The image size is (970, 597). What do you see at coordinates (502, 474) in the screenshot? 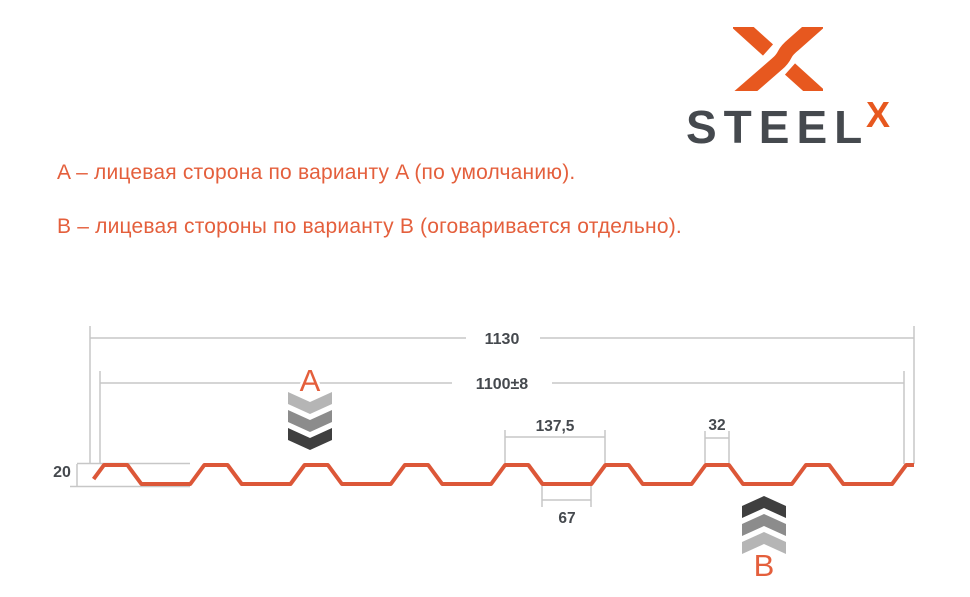
I see `profile-line` at bounding box center [502, 474].